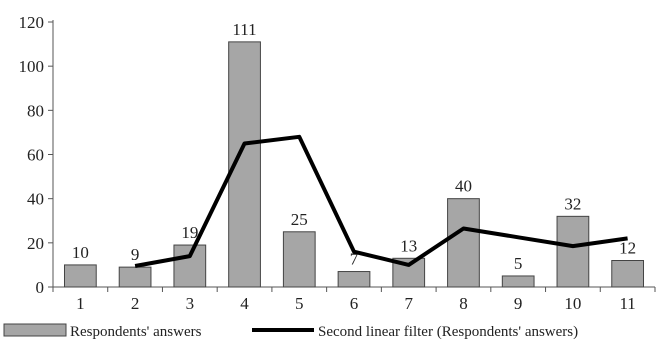 The height and width of the screenshot is (343, 659). I want to click on y-tick-label: 0, so click(40, 287).